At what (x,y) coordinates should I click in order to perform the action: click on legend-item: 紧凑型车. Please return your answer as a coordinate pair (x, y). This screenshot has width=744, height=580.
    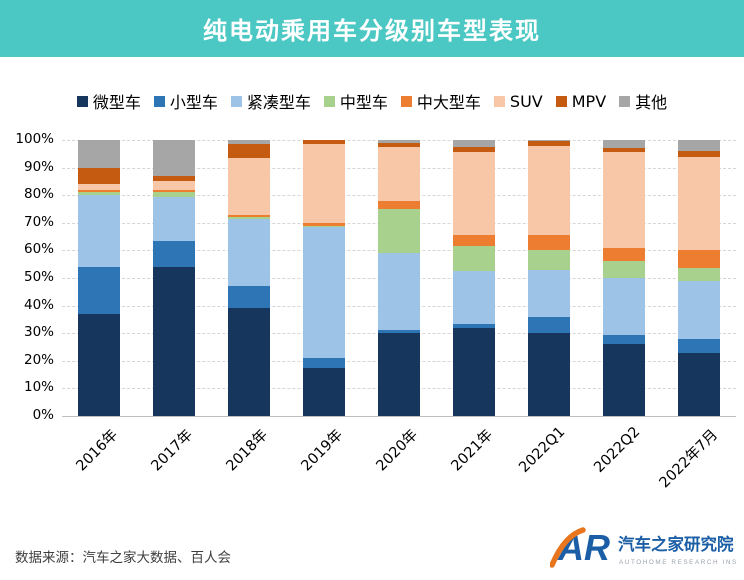
    Looking at the image, I should click on (270, 101).